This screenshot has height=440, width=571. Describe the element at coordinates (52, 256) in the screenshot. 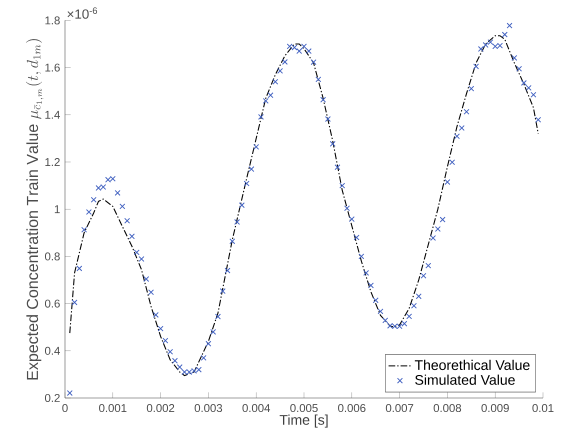

I see `y-tick-label: 0.8` at that location.